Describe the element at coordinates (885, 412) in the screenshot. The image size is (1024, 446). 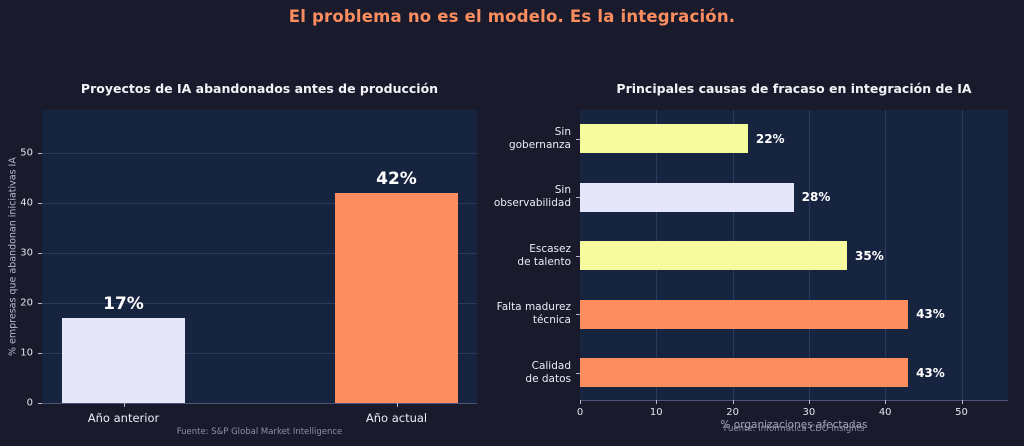
I see `x-tick-label: 40` at that location.